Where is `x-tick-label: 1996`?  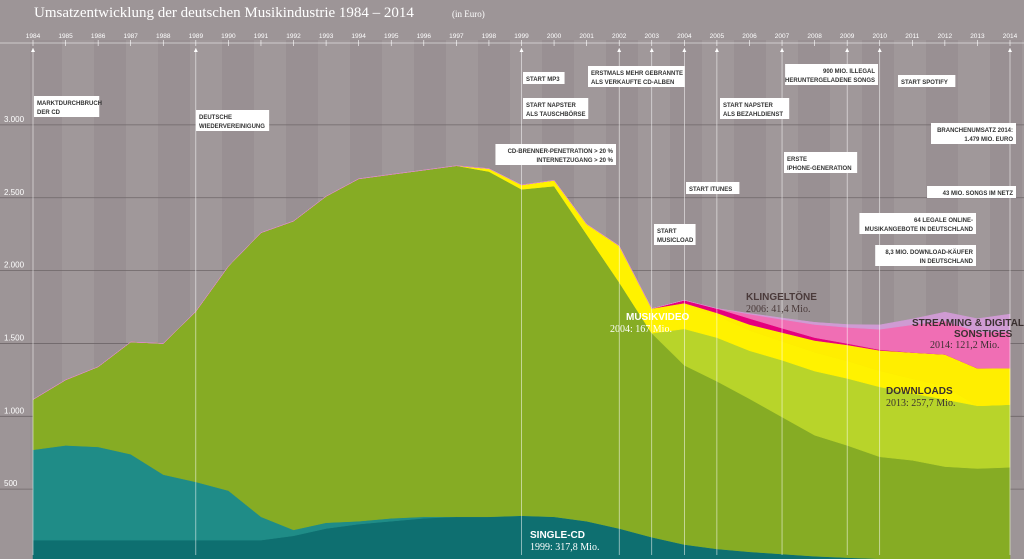
x-tick-label: 1996 is located at coordinates (424, 36).